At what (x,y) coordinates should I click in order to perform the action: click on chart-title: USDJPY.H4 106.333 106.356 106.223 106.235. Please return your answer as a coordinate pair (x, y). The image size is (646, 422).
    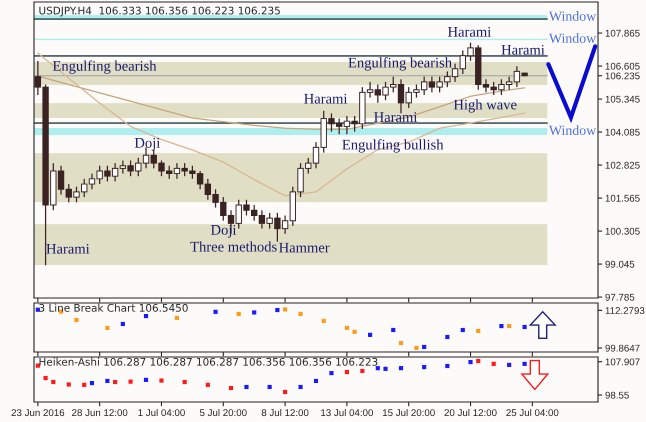
    Looking at the image, I should click on (159, 11).